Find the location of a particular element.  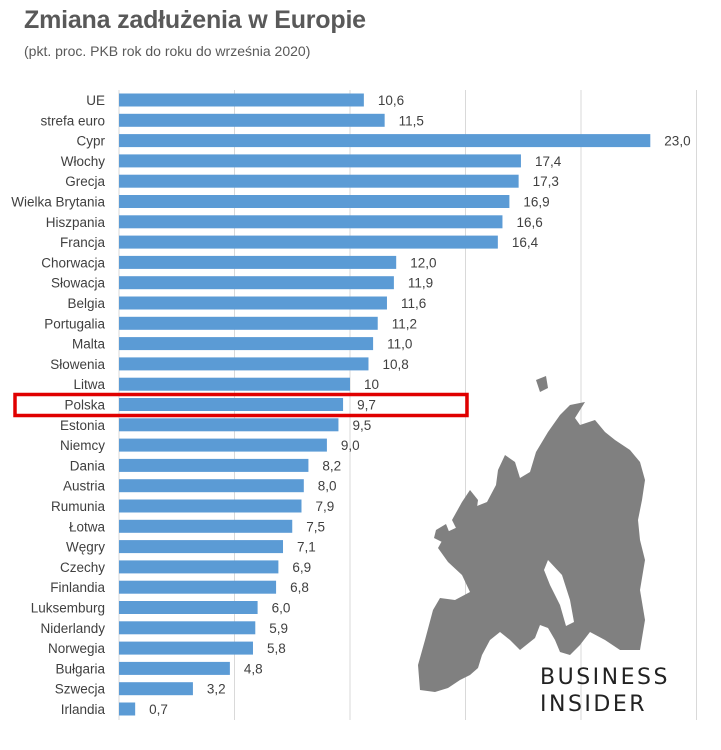

category-label: Włochy is located at coordinates (83, 161).